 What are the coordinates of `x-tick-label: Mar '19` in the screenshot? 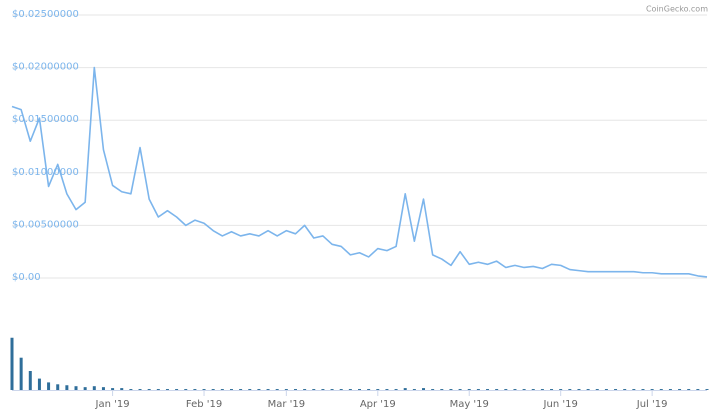 It's located at (287, 404).